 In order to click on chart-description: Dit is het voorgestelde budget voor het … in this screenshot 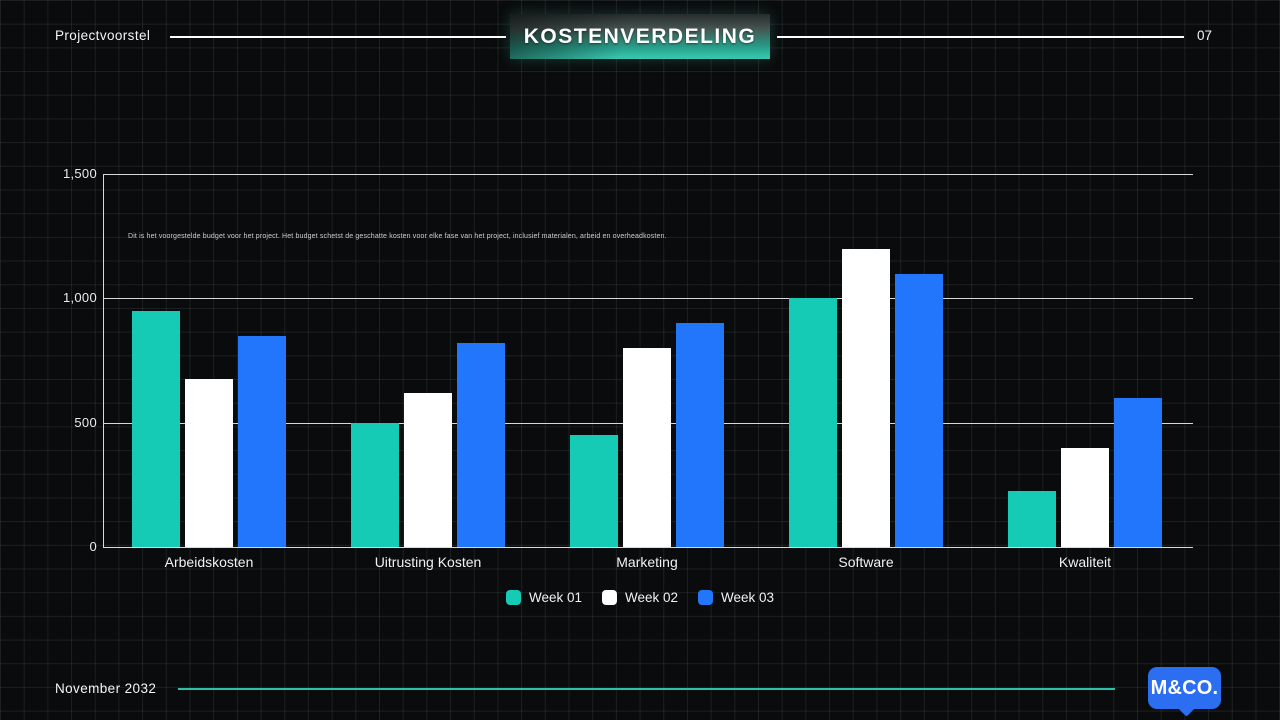, I will do `click(397, 236)`.